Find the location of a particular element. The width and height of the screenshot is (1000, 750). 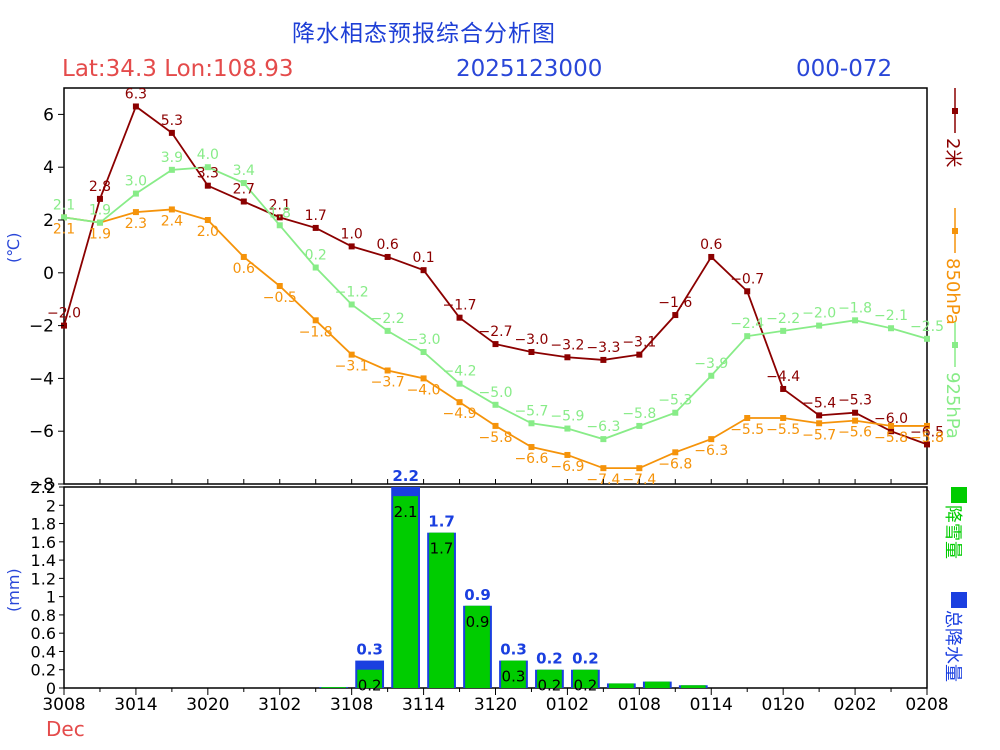

legend-snow-swatch is located at coordinates (959, 495).